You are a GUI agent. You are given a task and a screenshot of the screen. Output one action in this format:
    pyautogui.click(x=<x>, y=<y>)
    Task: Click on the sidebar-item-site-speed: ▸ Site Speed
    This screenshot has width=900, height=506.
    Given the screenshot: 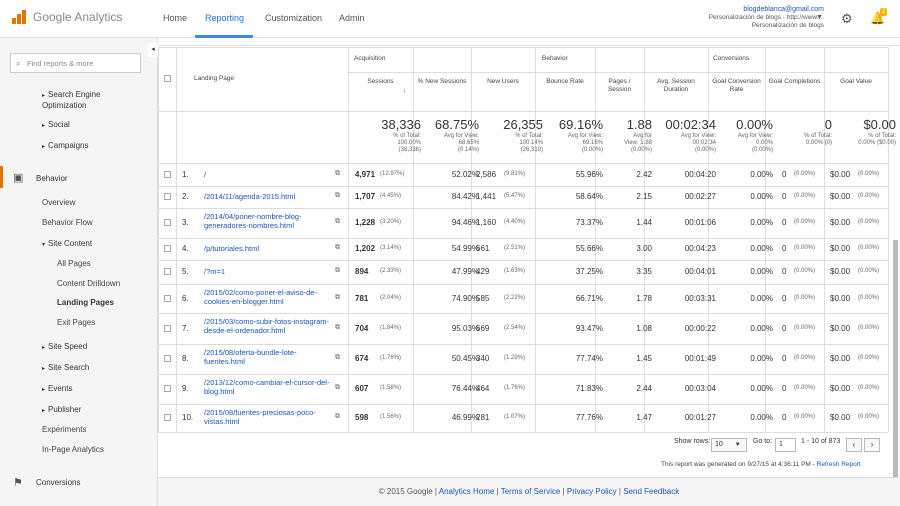 What is the action you would take?
    pyautogui.click(x=64, y=346)
    